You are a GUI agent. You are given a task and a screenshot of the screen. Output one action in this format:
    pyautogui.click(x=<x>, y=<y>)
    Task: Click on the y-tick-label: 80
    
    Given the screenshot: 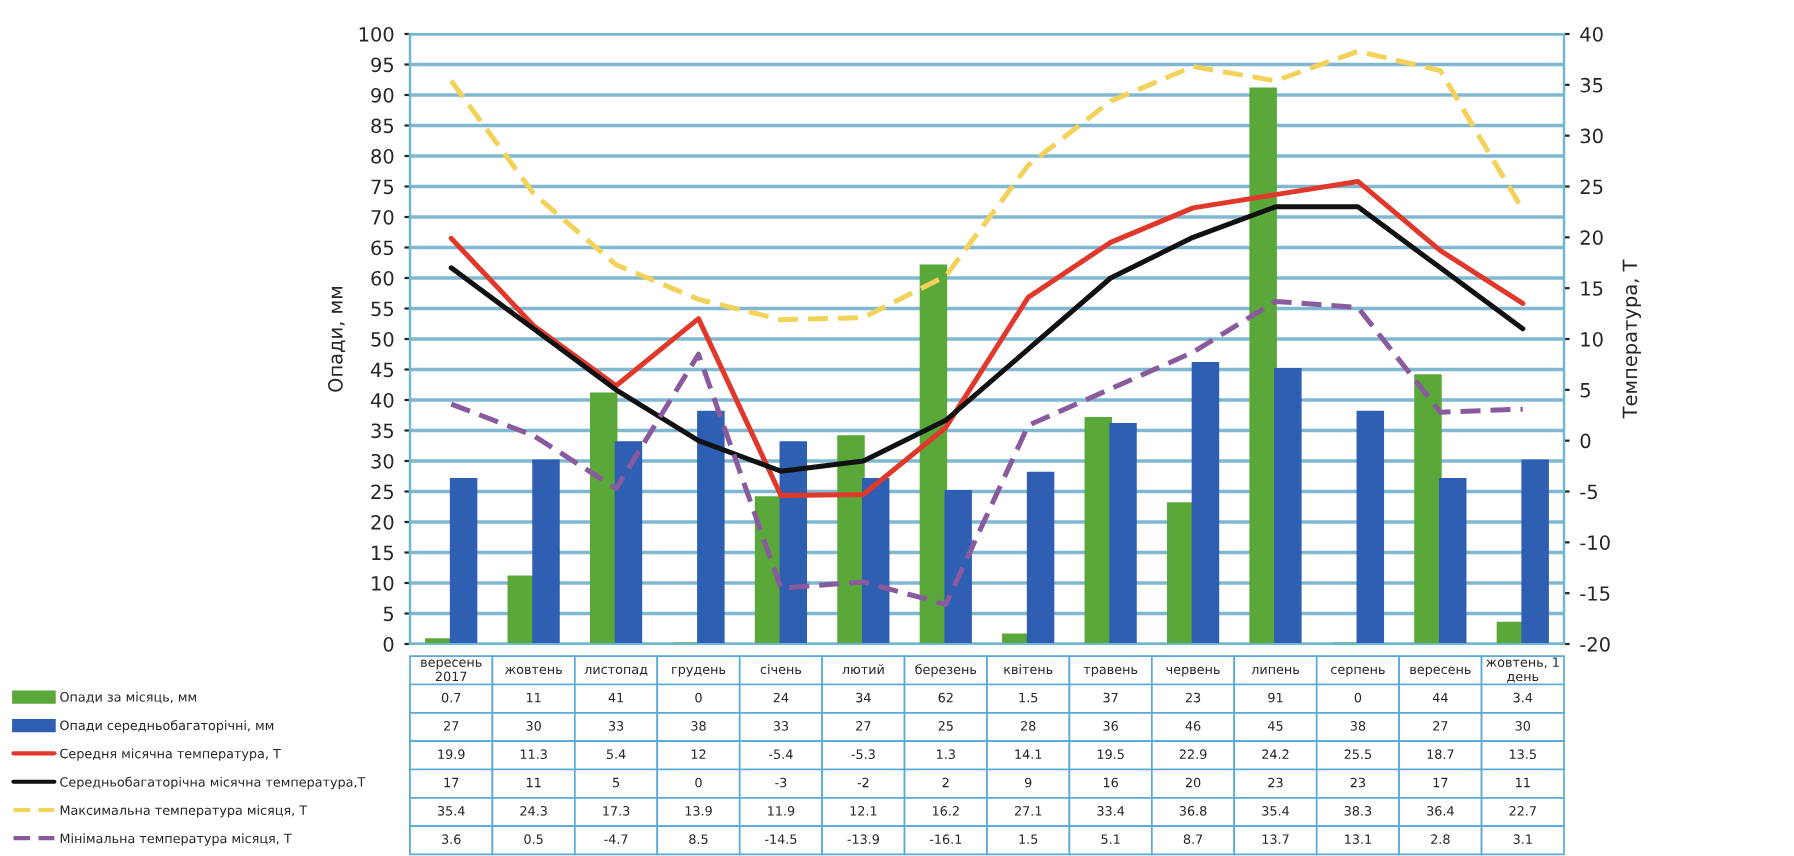 What is the action you would take?
    pyautogui.click(x=382, y=156)
    